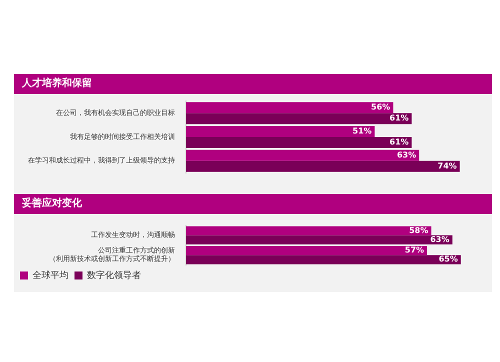 Image resolution: width=500 pixels, height=362 pixels. I want to click on text: 妥善应对变化, so click(253, 204).